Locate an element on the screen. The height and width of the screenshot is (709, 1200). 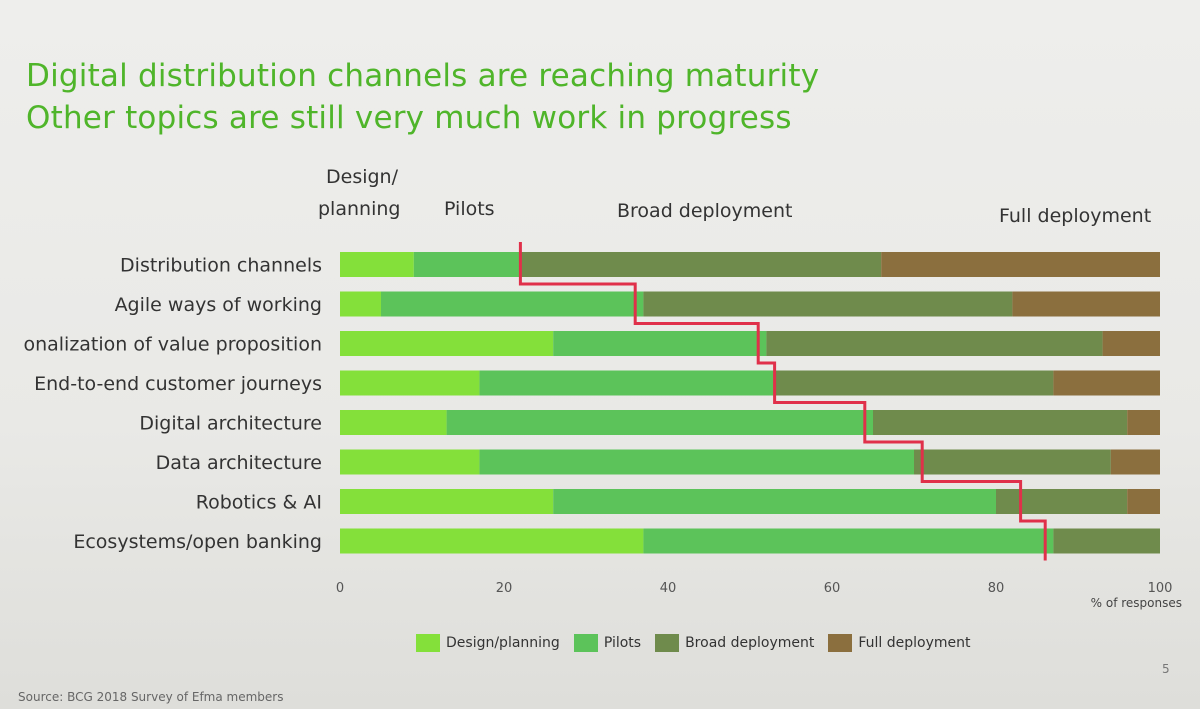
category-label: onalization of value proposition is located at coordinates (172, 345).